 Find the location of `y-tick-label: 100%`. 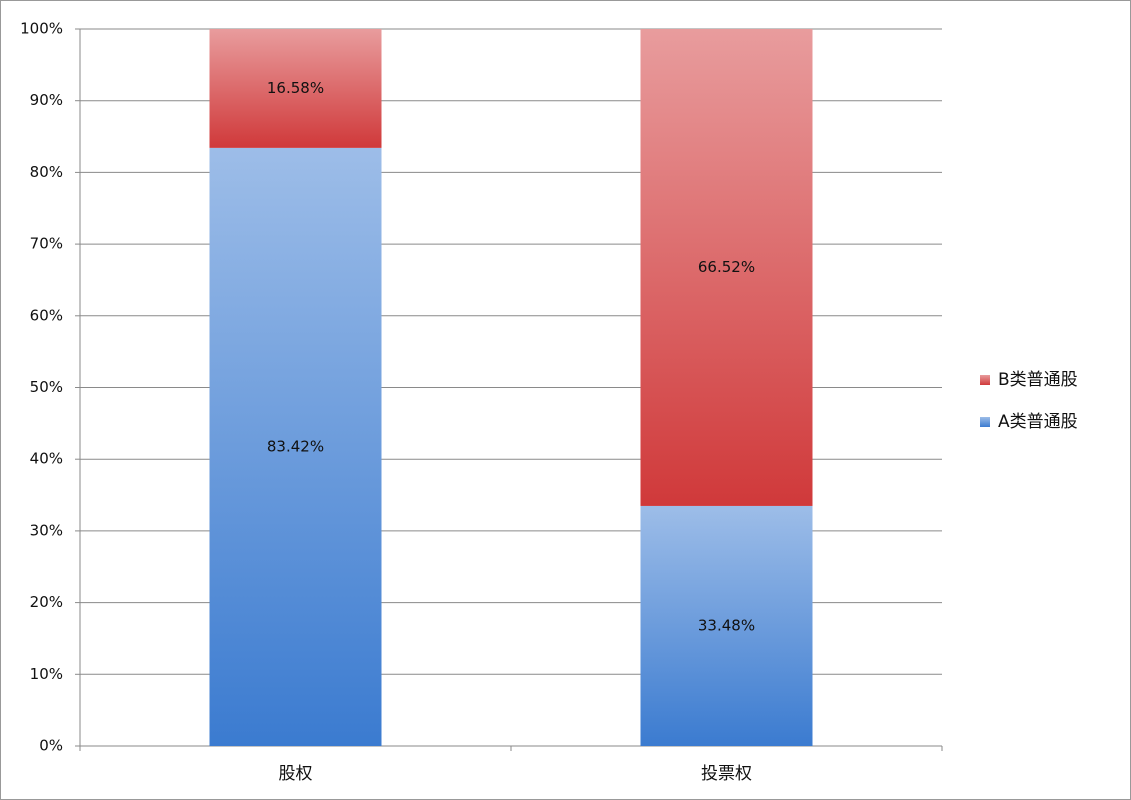

y-tick-label: 100% is located at coordinates (41, 29).